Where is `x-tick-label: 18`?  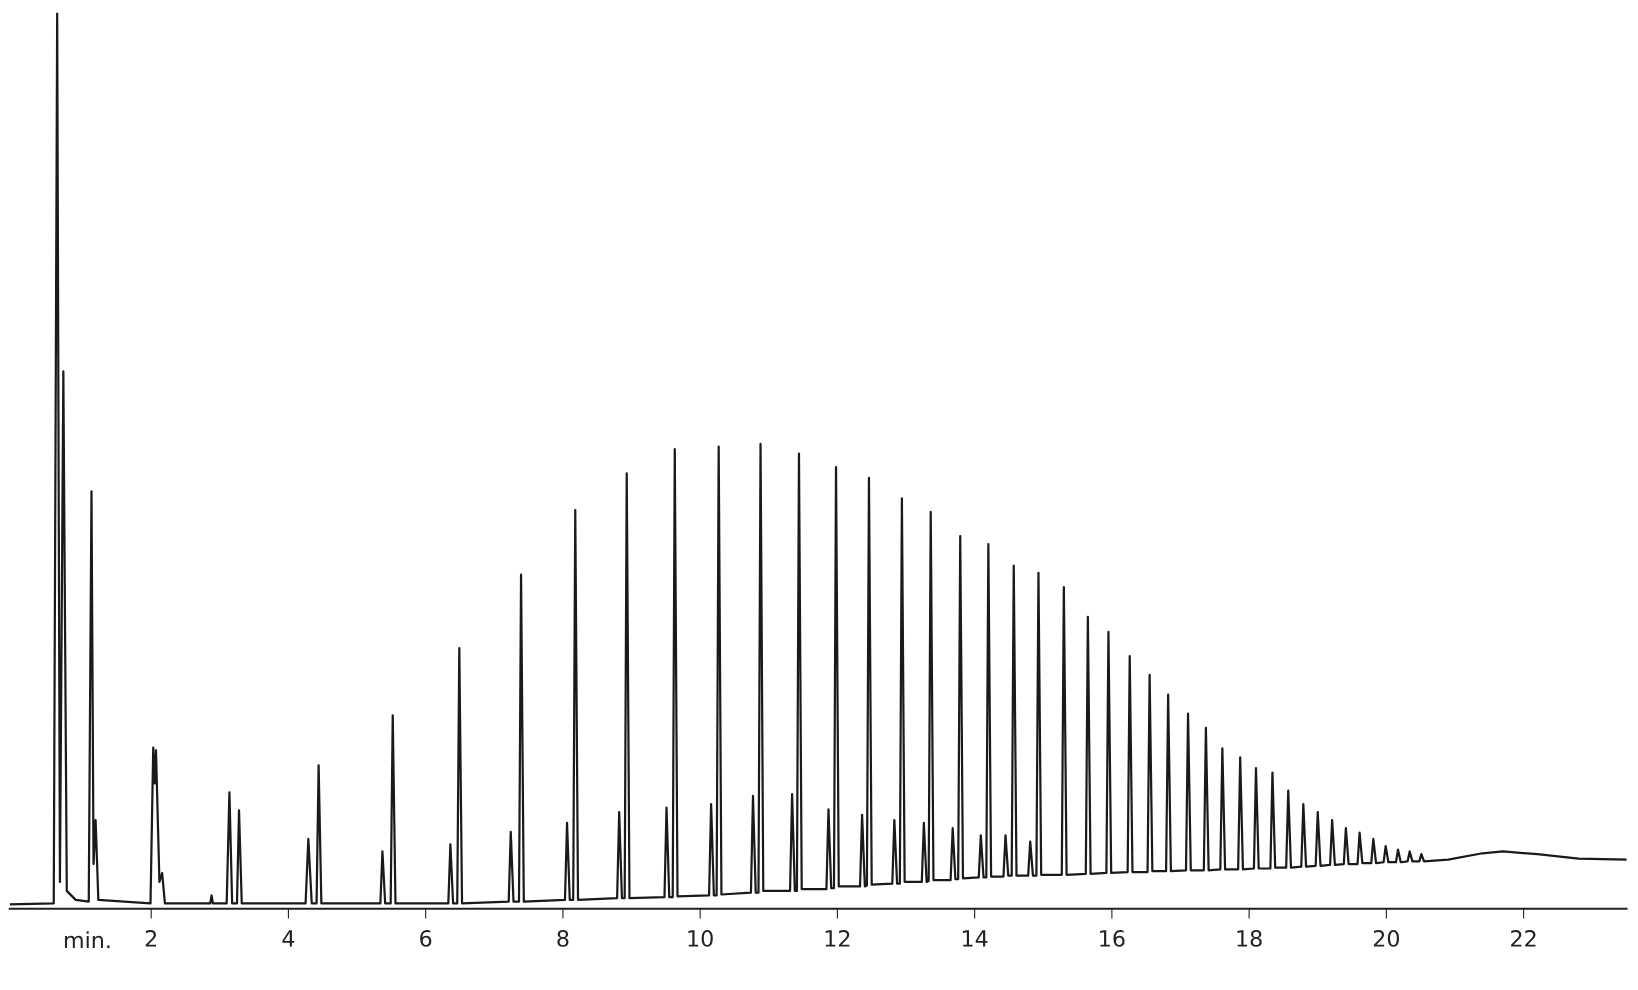
x-tick-label: 18 is located at coordinates (1249, 938).